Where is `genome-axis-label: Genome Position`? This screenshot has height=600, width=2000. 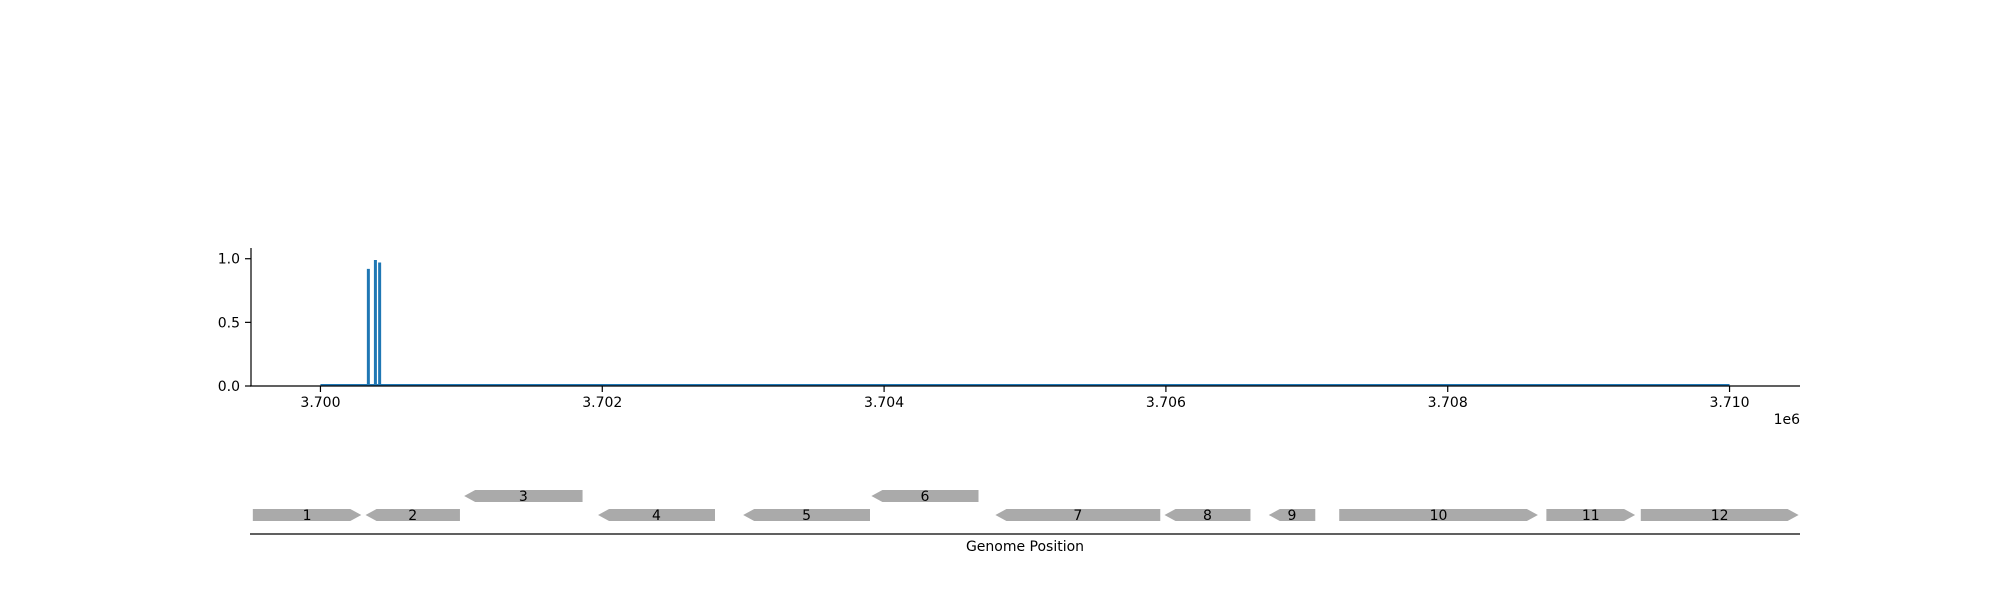 genome-axis-label: Genome Position is located at coordinates (1025, 547).